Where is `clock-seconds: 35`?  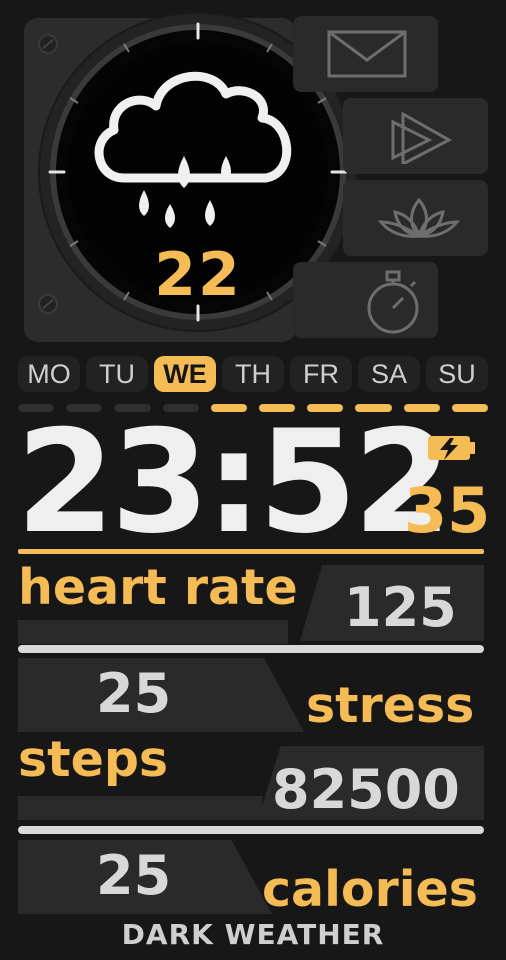
clock-seconds: 35 is located at coordinates (447, 510).